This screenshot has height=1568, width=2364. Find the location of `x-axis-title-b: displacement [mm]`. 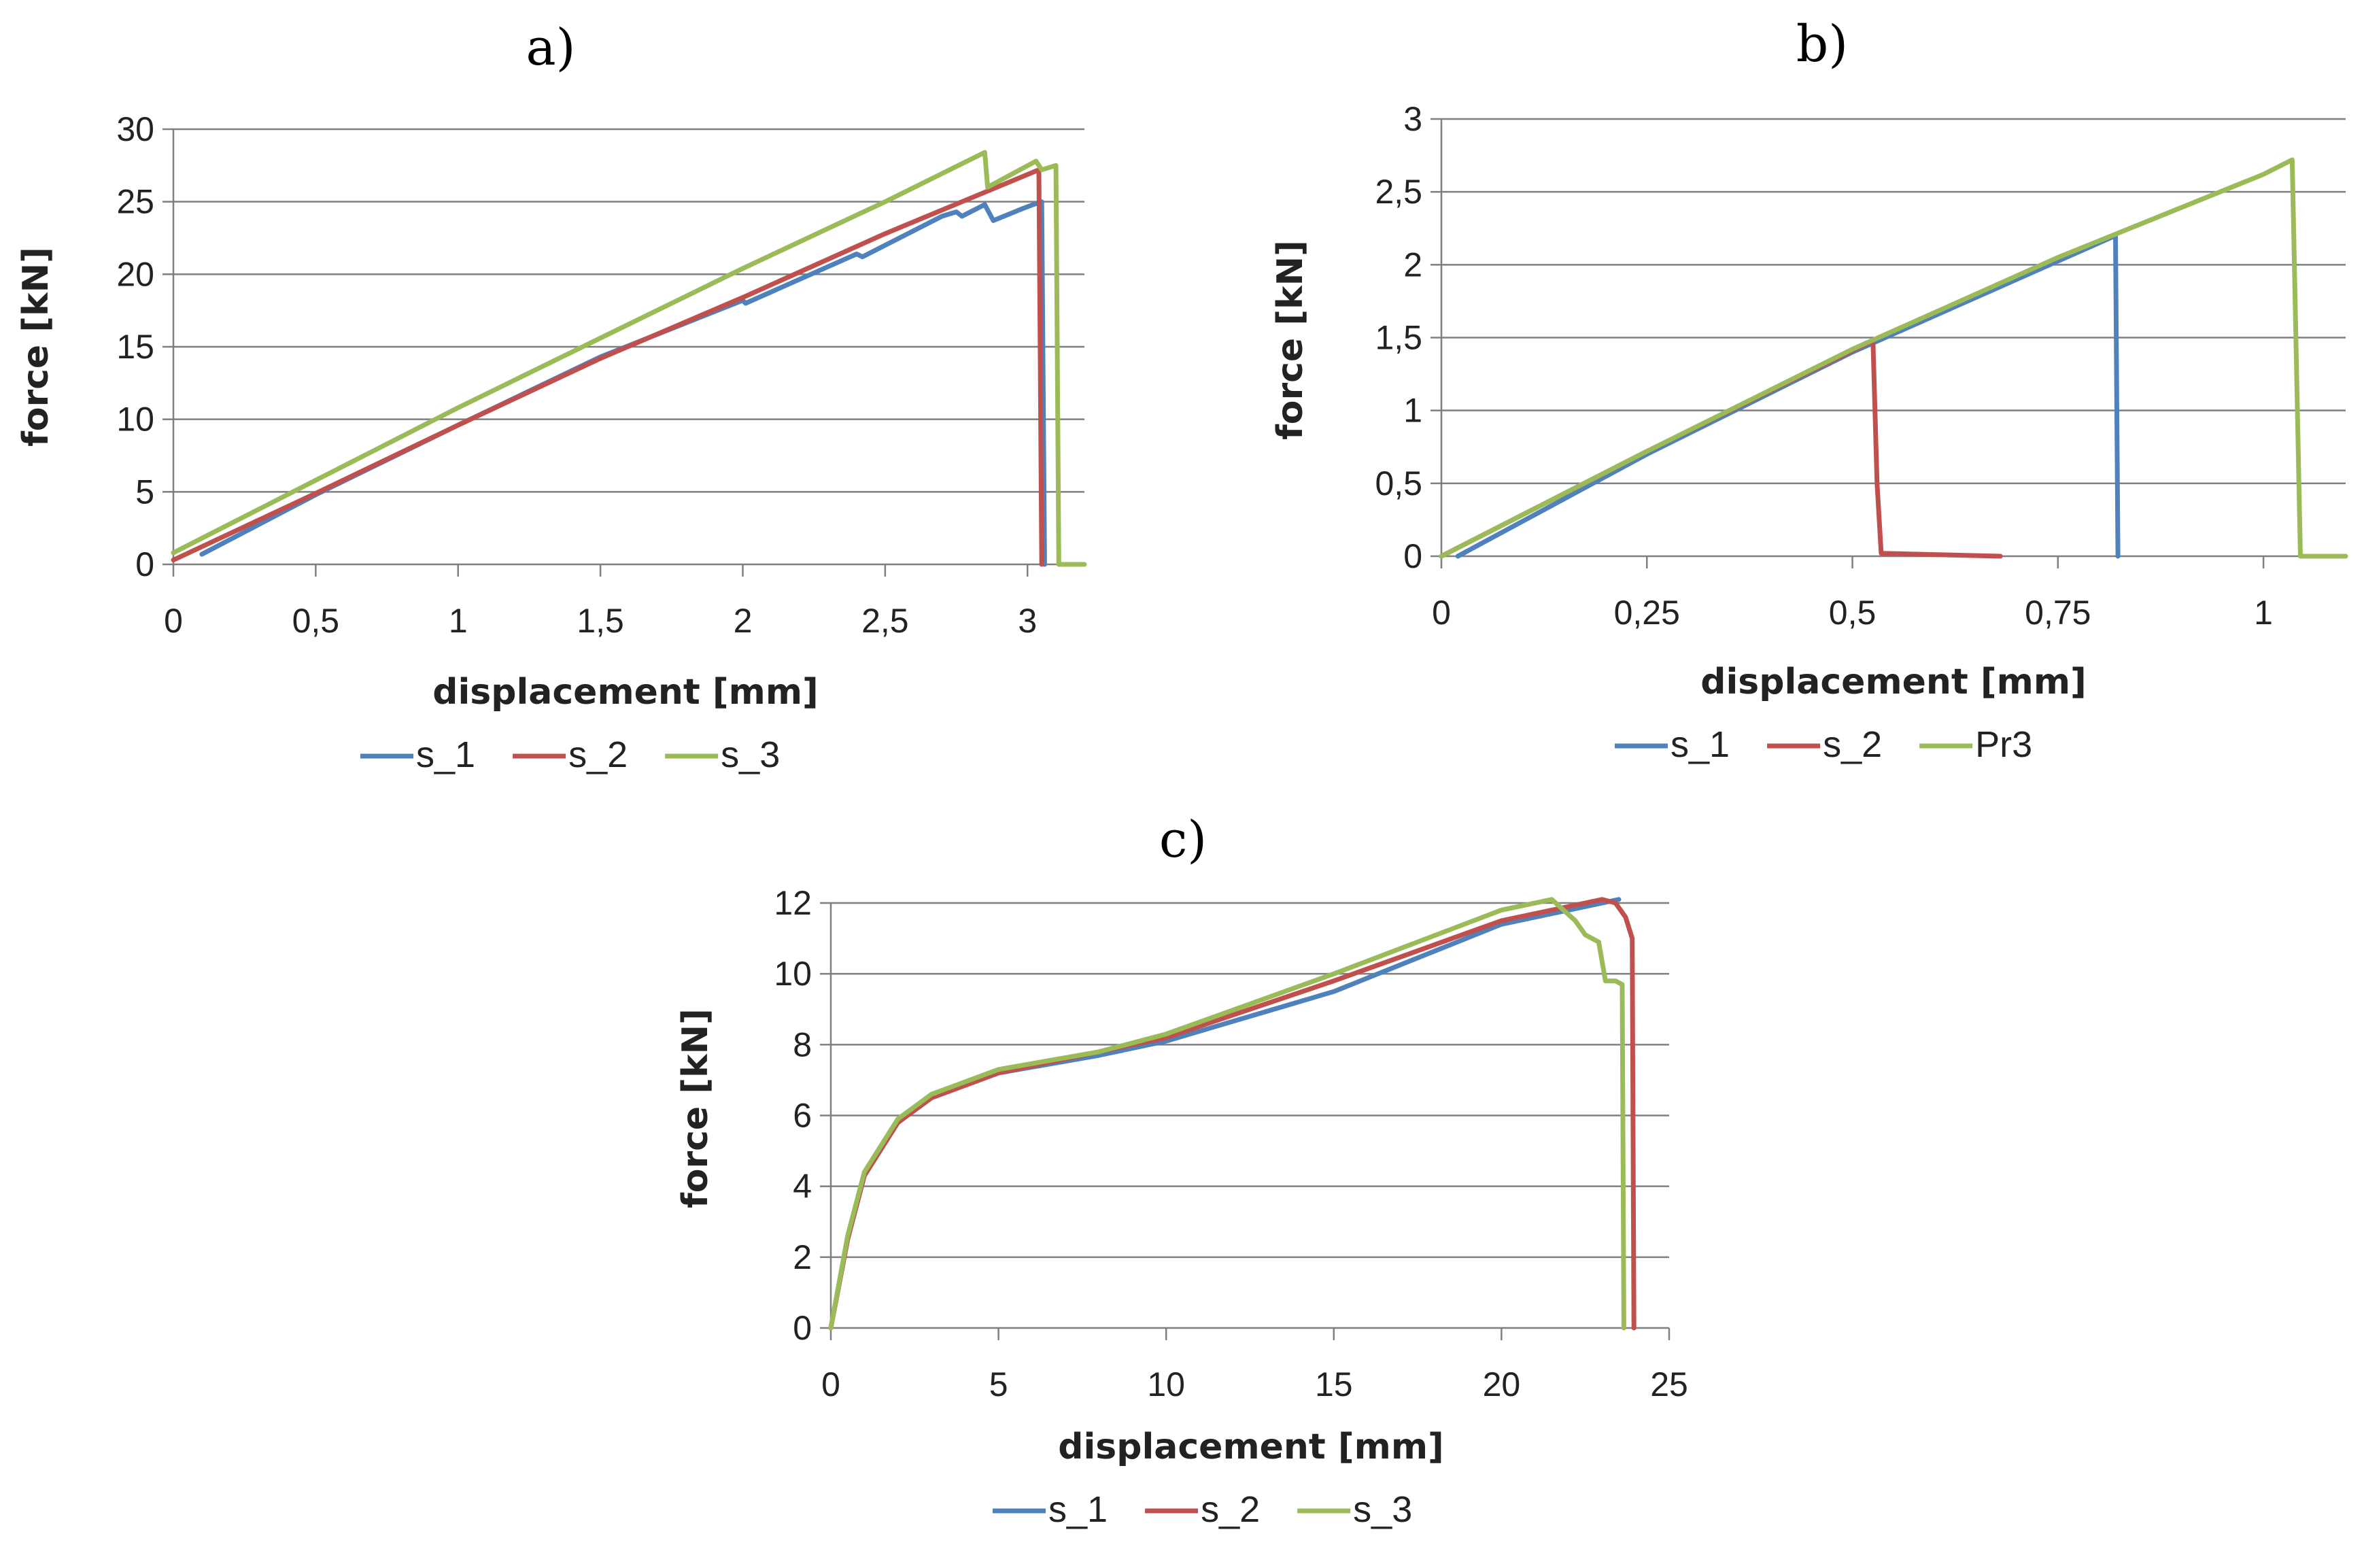

x-axis-title-b: displacement [mm] is located at coordinates (1893, 682).